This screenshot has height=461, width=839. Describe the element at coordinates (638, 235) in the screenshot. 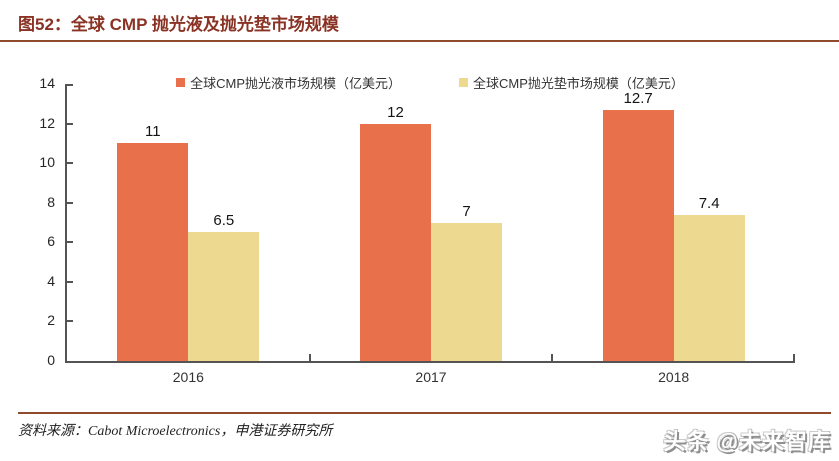

I see `bar-series1-2018` at that location.